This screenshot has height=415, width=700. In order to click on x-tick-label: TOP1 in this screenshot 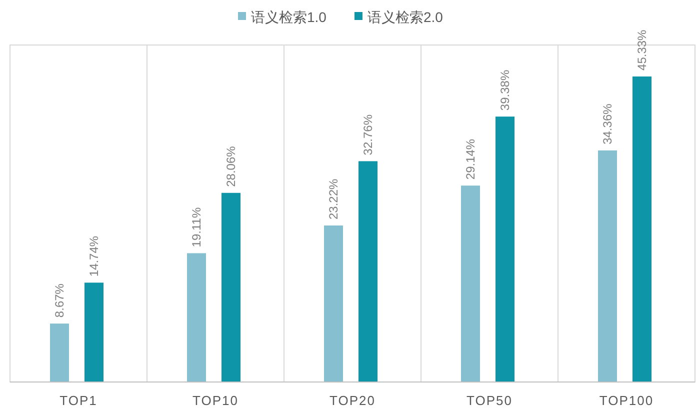, I will do `click(79, 400)`.